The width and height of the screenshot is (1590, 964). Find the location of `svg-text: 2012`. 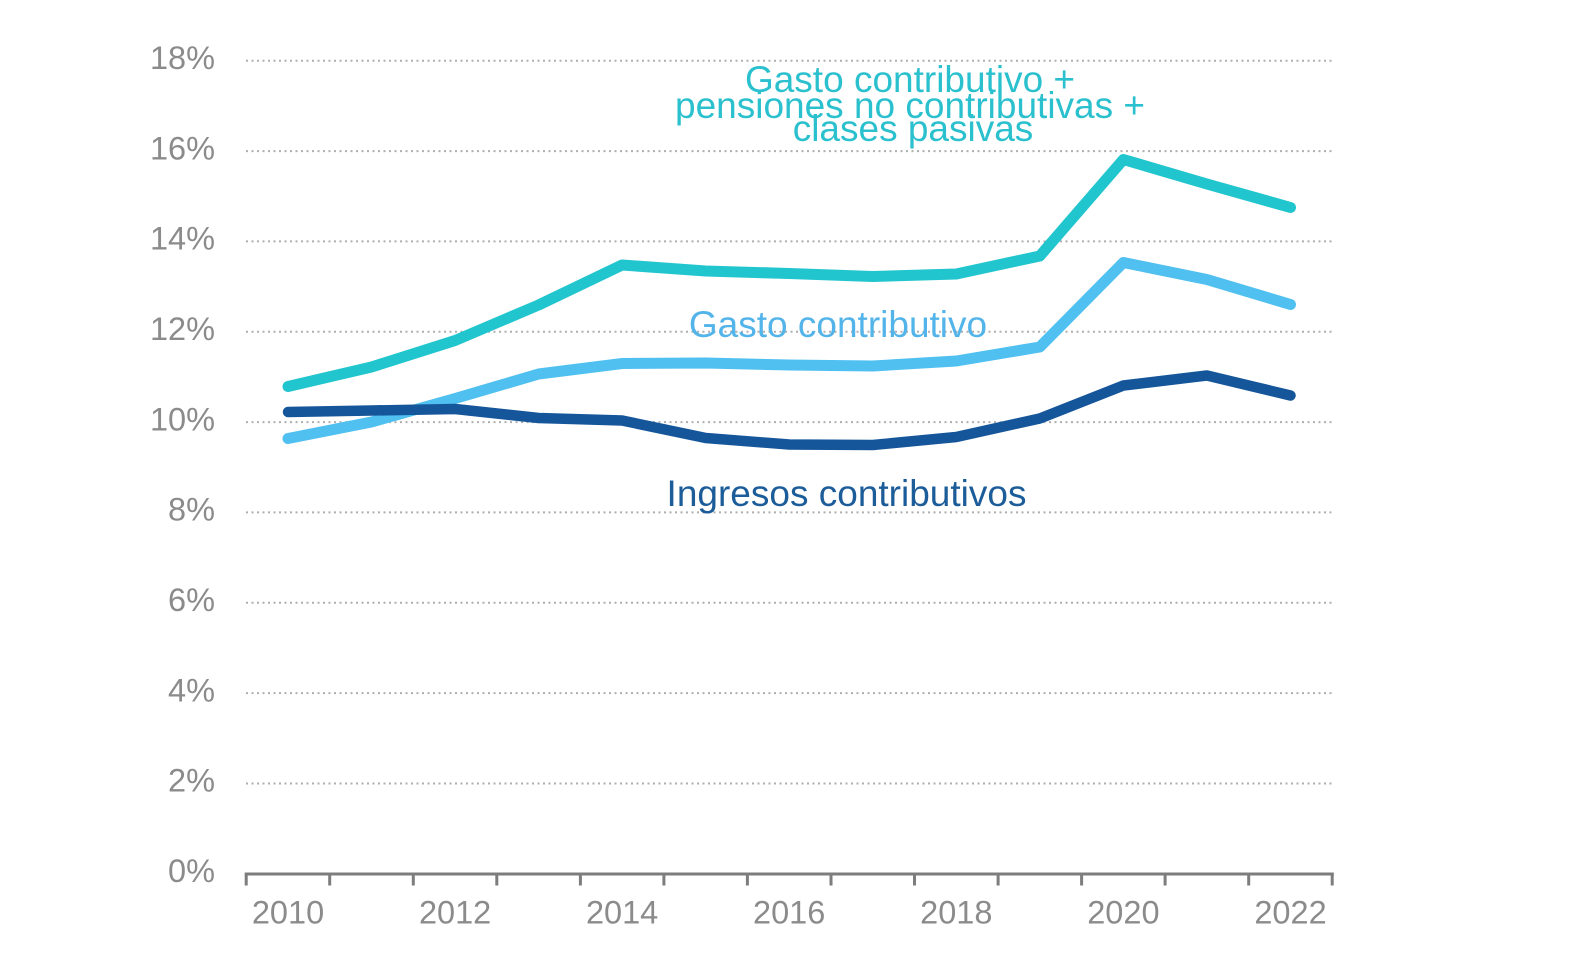

svg-text: 2012 is located at coordinates (455, 913).